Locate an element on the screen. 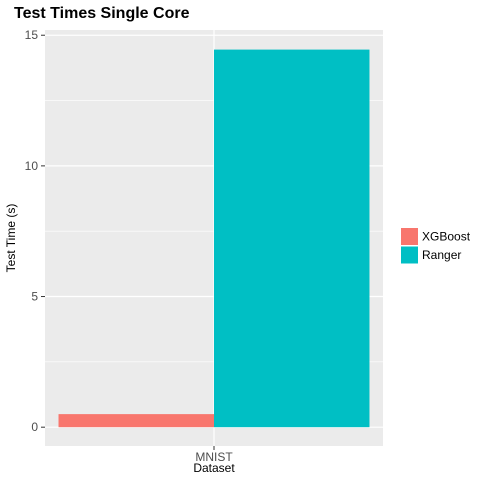 The width and height of the screenshot is (480, 480). legend-label-xgboost: XGBoost is located at coordinates (446, 237).